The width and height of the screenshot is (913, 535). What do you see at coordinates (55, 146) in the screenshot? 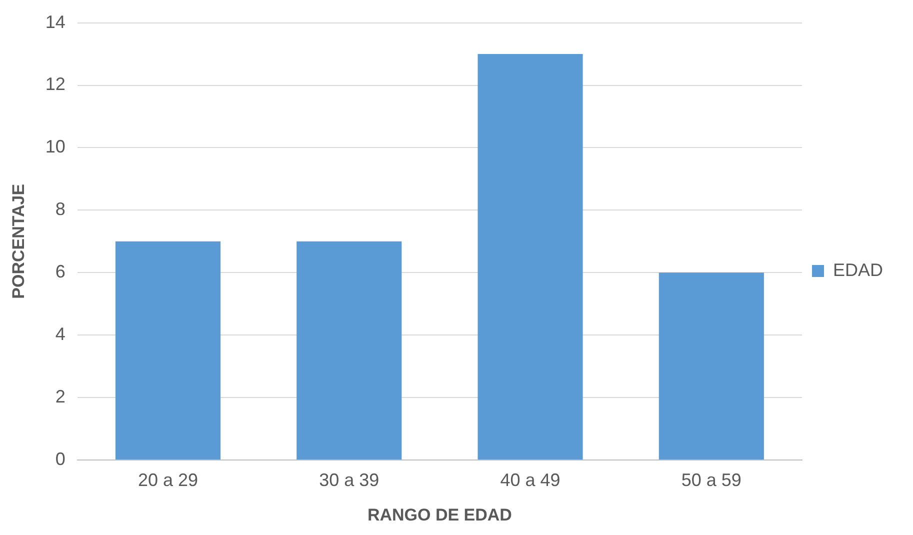
I see `y-tick-label: 10` at bounding box center [55, 146].